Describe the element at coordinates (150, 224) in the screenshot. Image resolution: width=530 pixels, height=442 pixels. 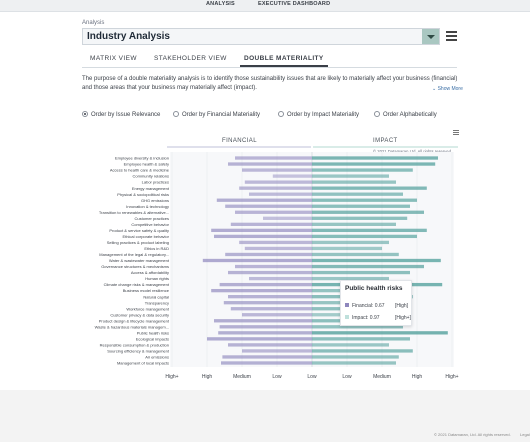
I see `category-label: Competitive behavior` at that location.